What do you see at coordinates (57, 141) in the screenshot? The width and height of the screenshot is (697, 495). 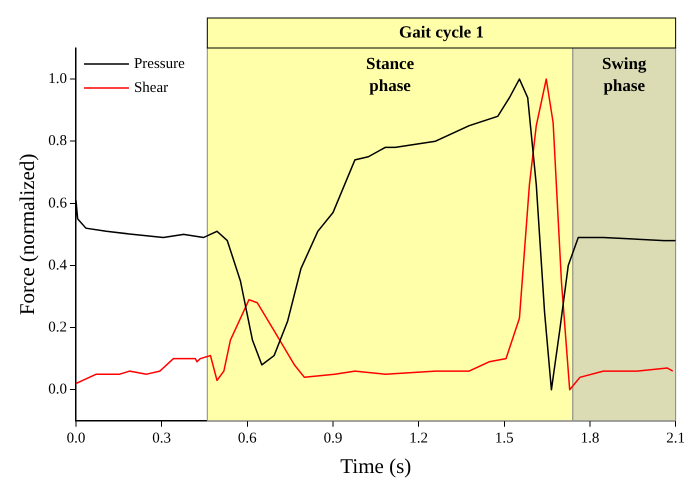 I see `y-tick-label: 0.8` at bounding box center [57, 141].